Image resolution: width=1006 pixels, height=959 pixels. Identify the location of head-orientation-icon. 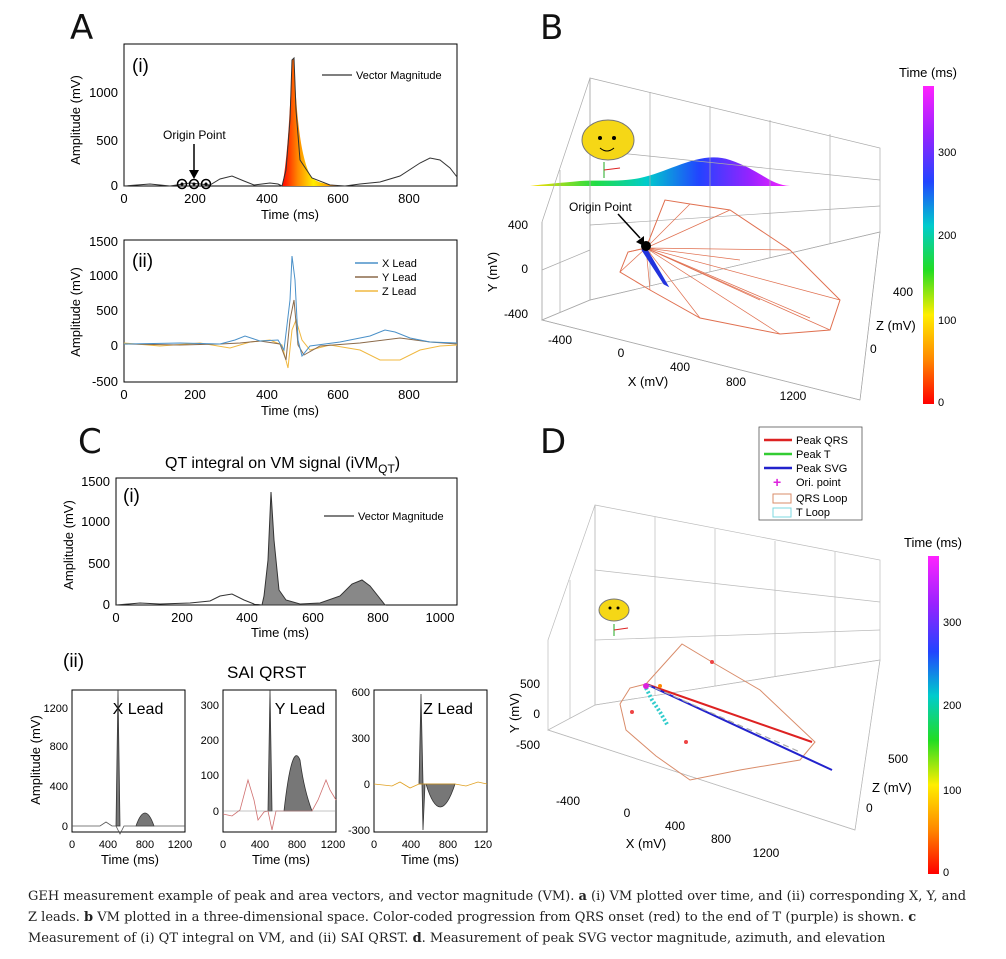
(608, 140).